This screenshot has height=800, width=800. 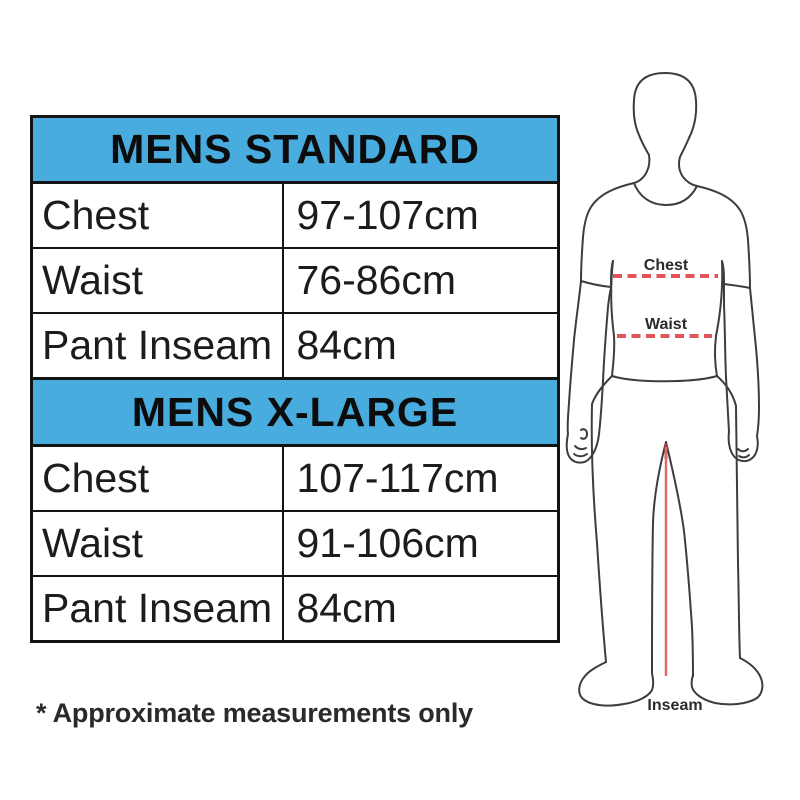 What do you see at coordinates (665, 129) in the screenshot?
I see `head-outline` at bounding box center [665, 129].